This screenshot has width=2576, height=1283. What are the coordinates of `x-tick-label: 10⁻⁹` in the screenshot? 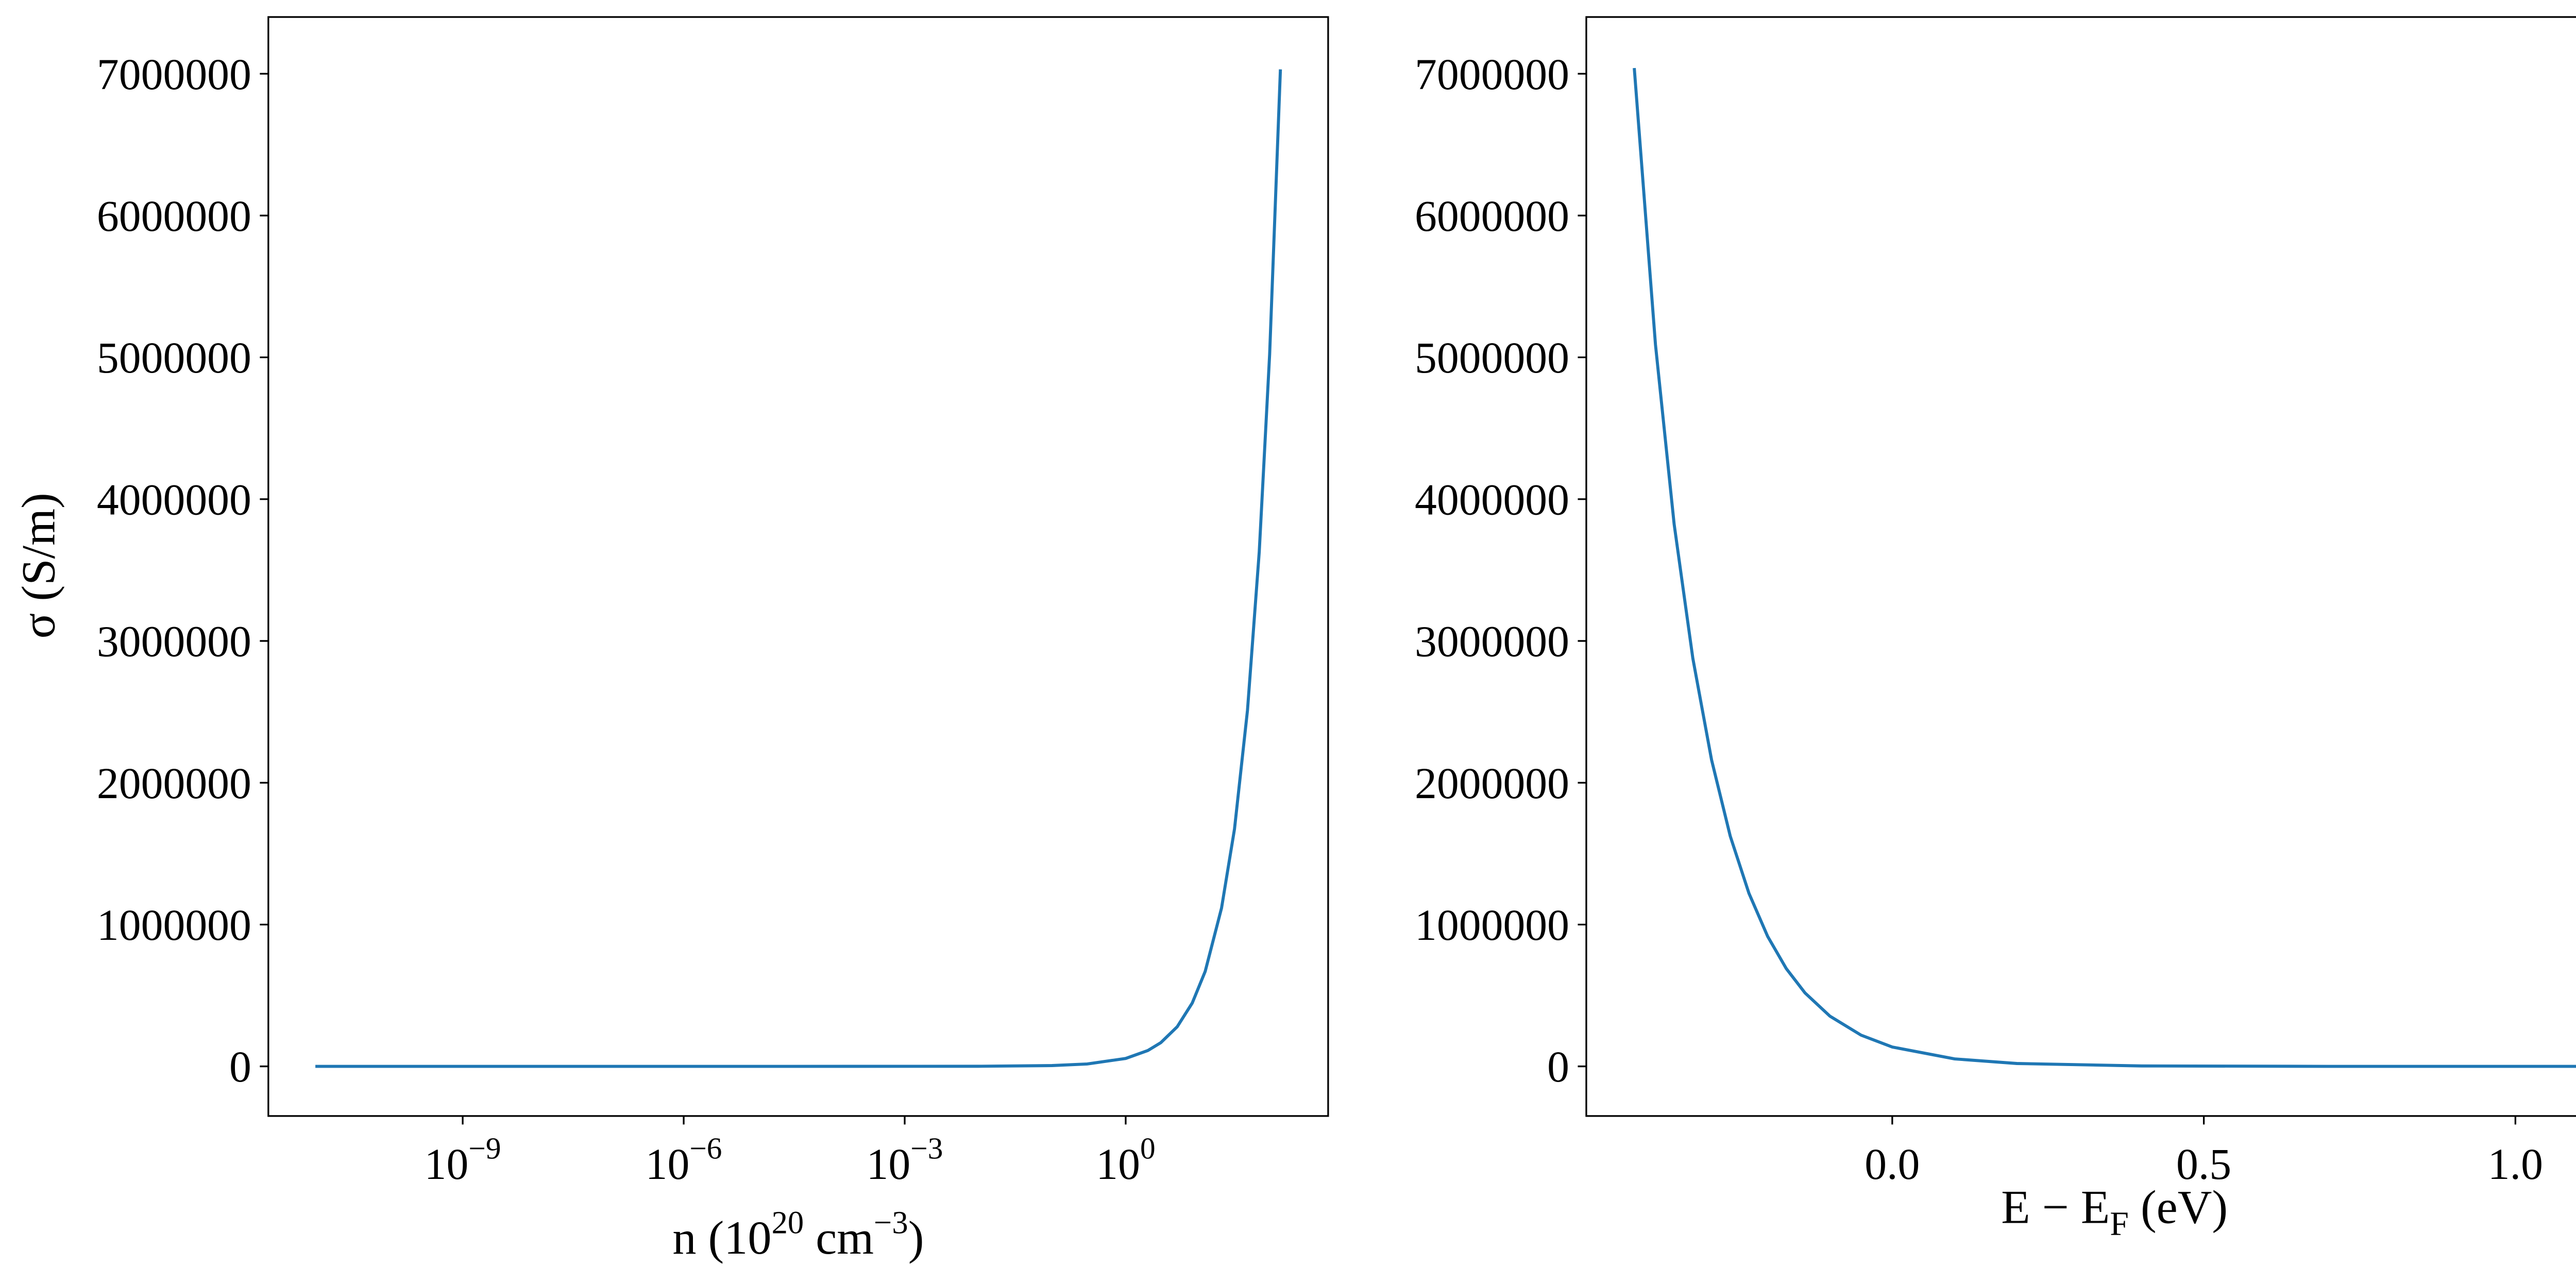 It's located at (463, 1160).